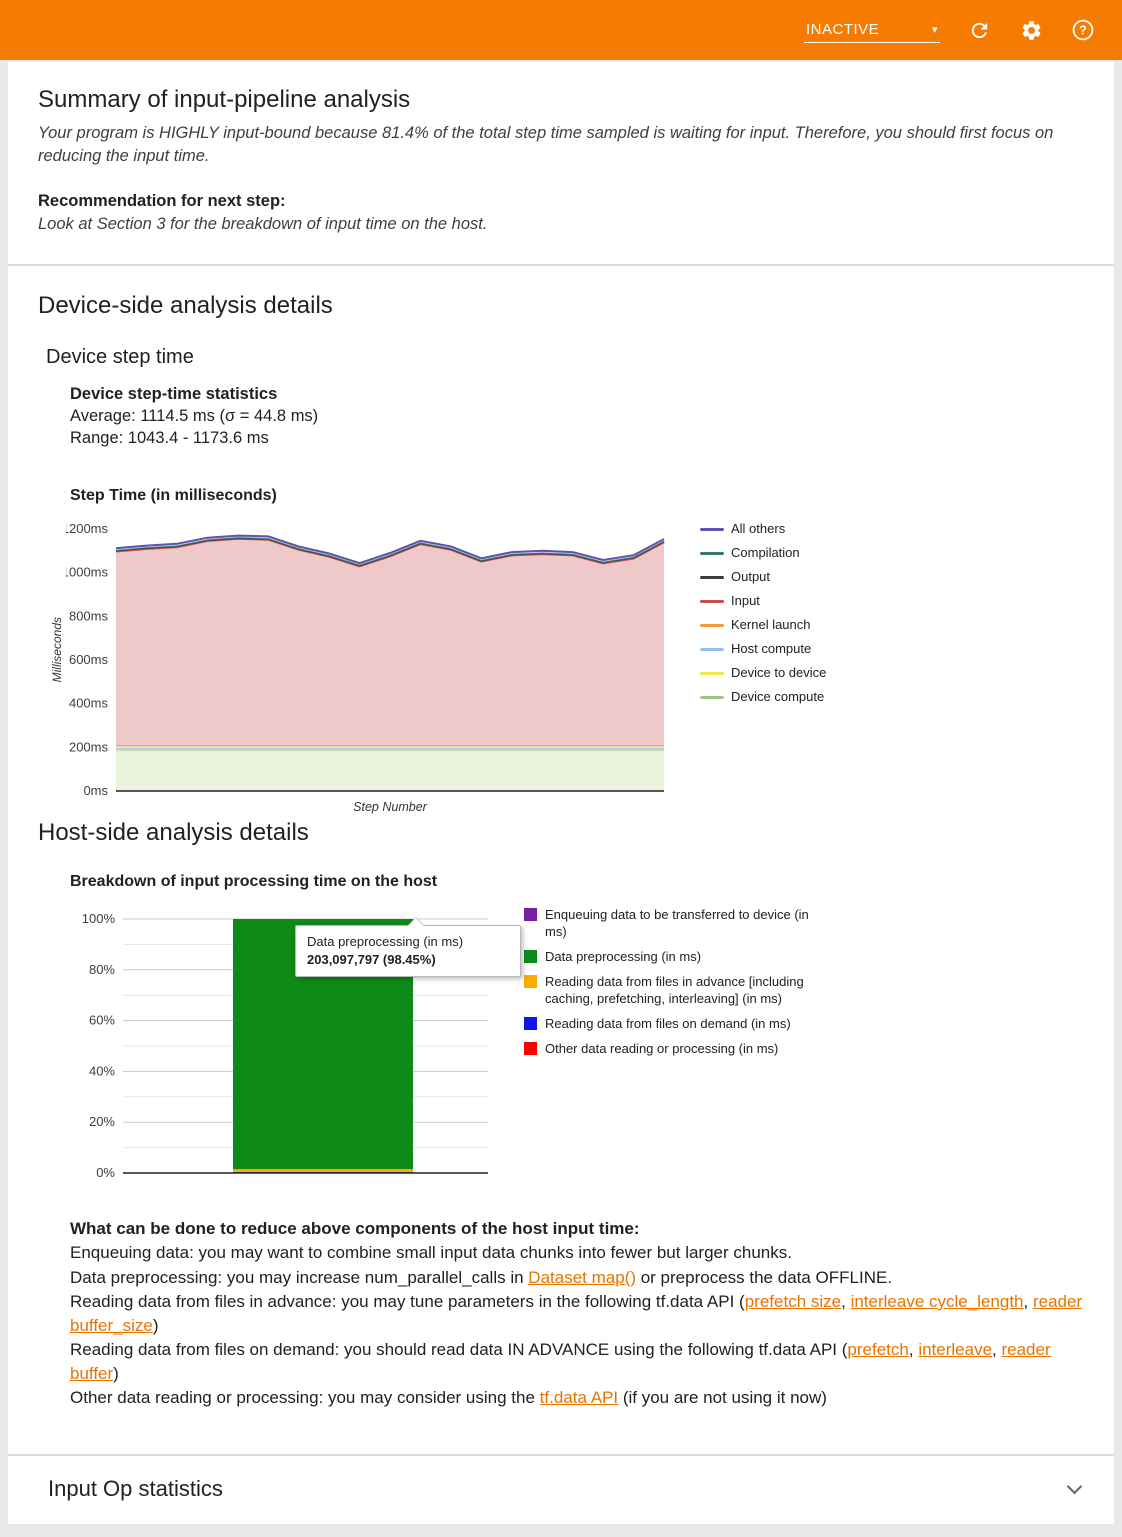 Image resolution: width=1122 pixels, height=1537 pixels. Describe the element at coordinates (793, 1301) in the screenshot. I see `advice-link: prefetch size` at that location.